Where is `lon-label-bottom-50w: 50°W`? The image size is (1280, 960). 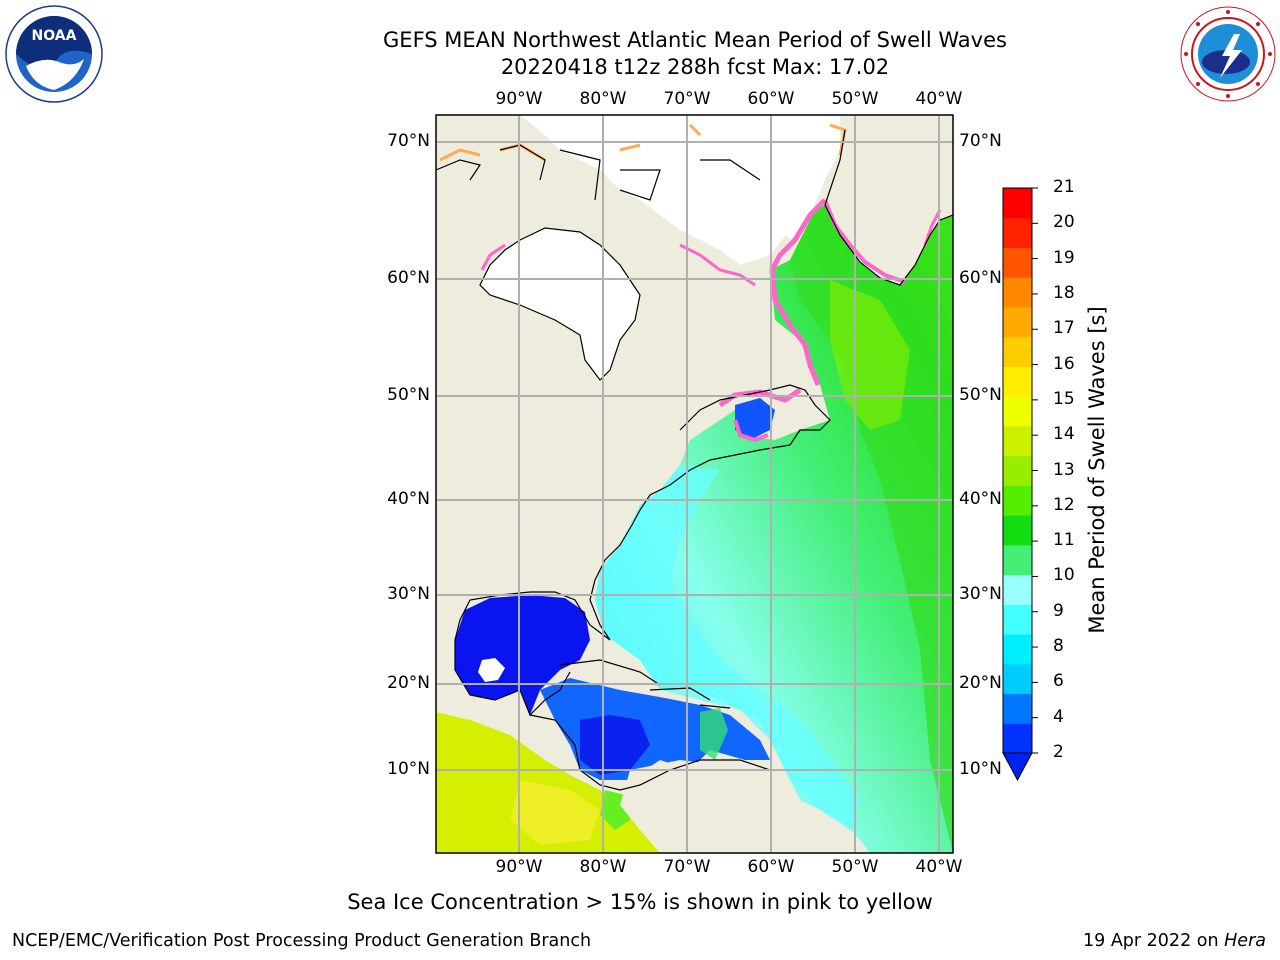 lon-label-bottom-50w: 50°W is located at coordinates (855, 867).